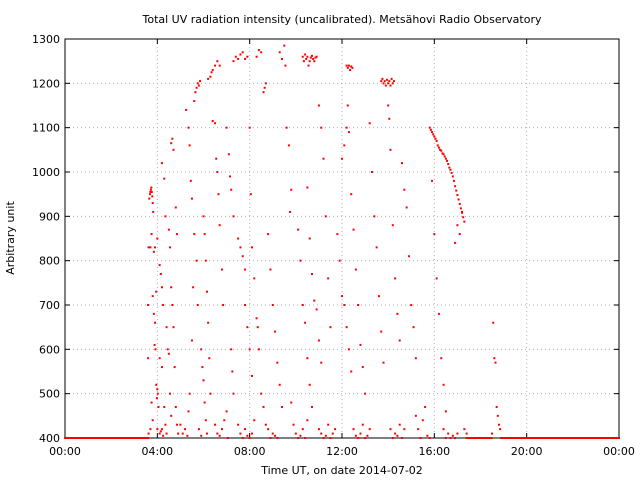  What do you see at coordinates (46, 172) in the screenshot?
I see `y-tick-label: 1000` at bounding box center [46, 172].